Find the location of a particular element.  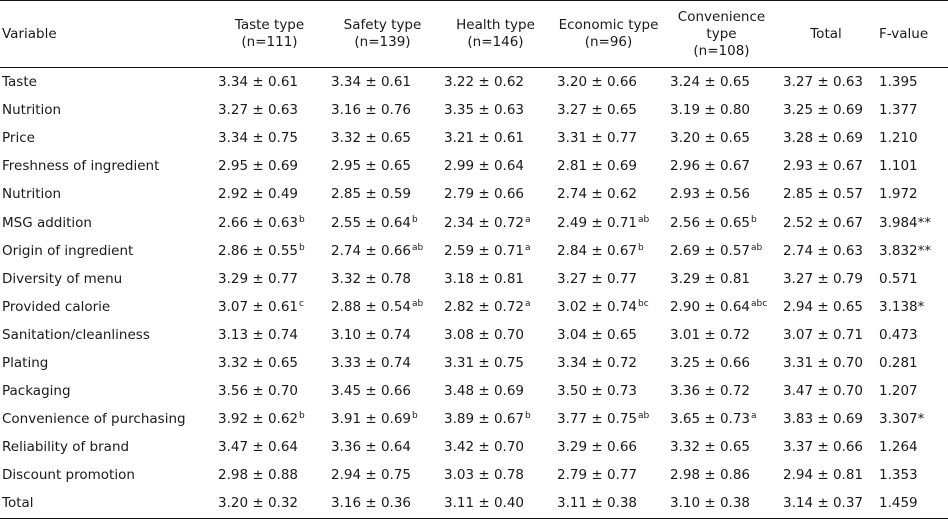

cell-value: 3.77 ± 0.75 is located at coordinates (597, 419).